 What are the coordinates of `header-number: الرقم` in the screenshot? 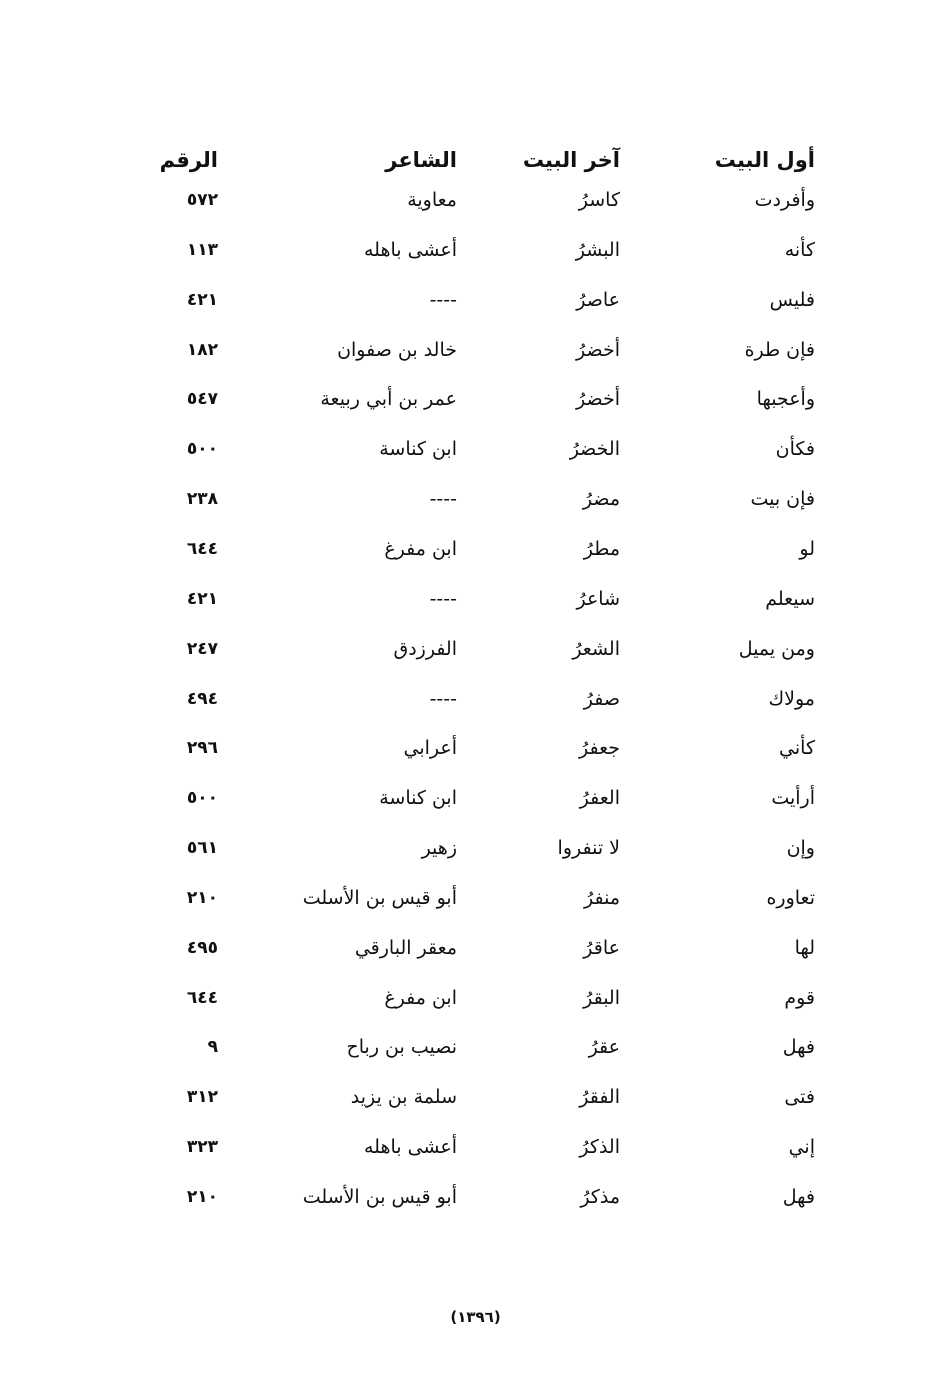 It's located at (188, 160).